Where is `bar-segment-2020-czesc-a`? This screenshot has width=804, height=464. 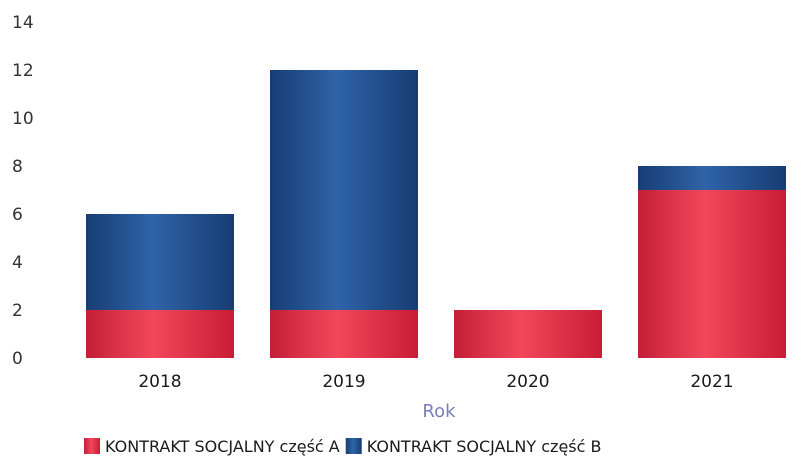 bar-segment-2020-czesc-a is located at coordinates (528, 334).